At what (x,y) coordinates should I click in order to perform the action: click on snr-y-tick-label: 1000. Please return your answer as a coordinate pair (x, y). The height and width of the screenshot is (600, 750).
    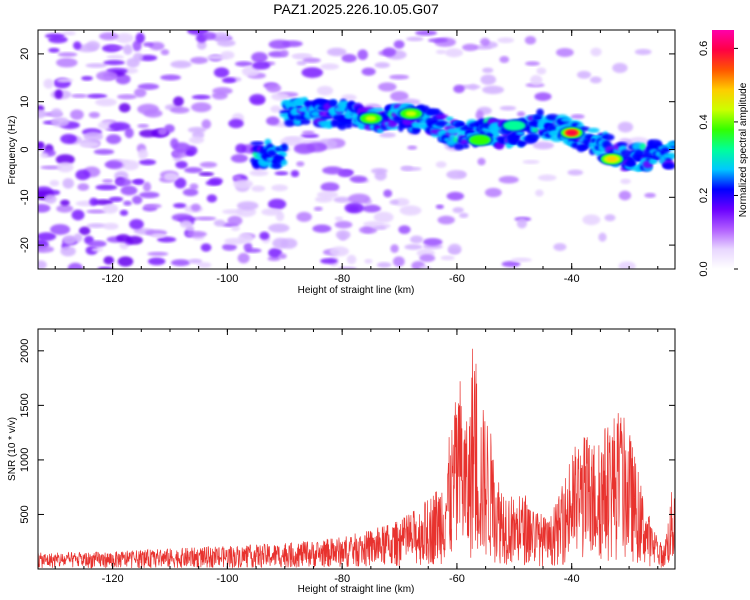
    Looking at the image, I should click on (25, 460).